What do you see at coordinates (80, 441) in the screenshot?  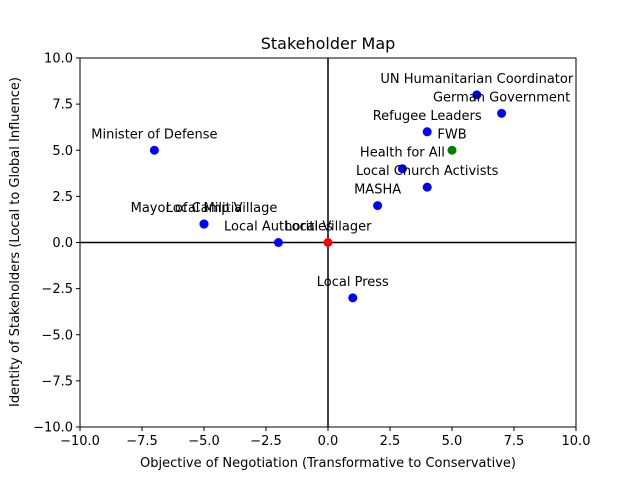 I see `x-tick-label: −10.0` at bounding box center [80, 441].